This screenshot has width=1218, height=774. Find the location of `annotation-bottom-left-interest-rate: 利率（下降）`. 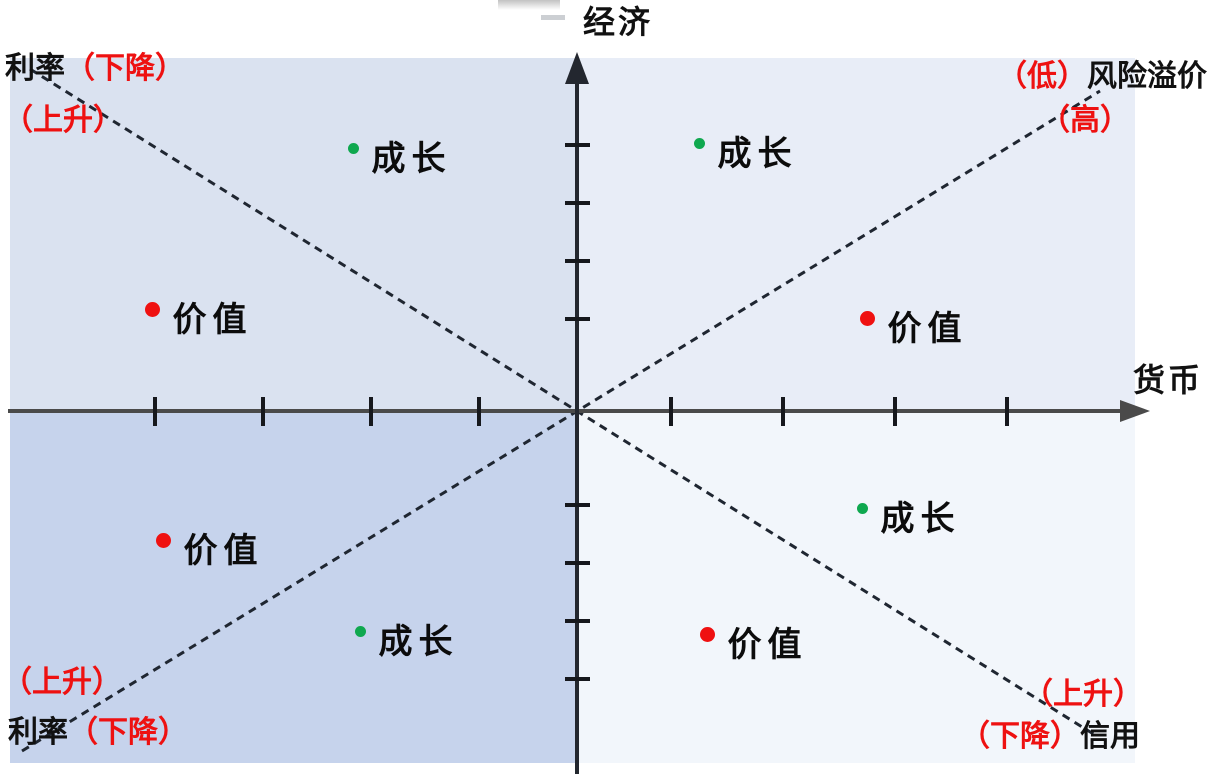

annotation-bottom-left-interest-rate: 利率（下降） is located at coordinates (98, 733).